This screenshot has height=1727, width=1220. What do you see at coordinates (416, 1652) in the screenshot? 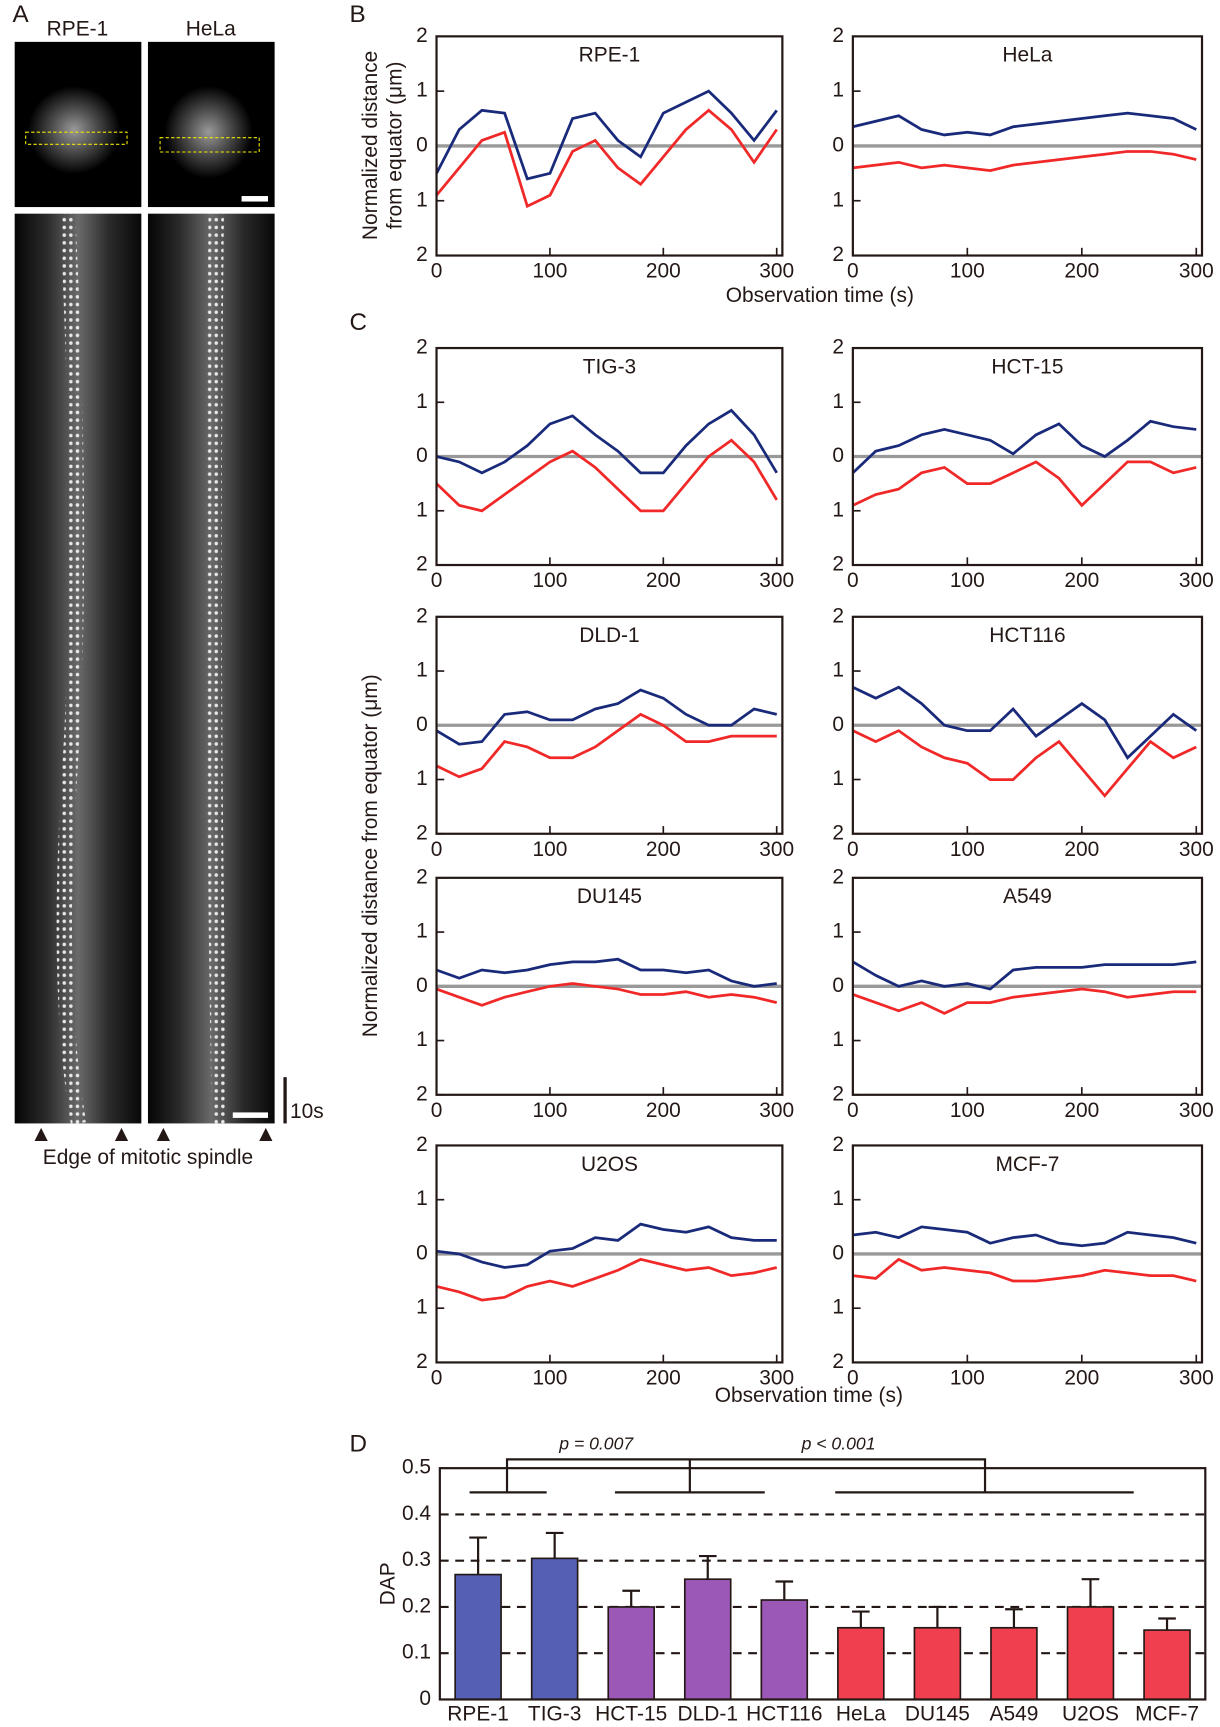
I see `y-tick-label: 0.1` at bounding box center [416, 1652].